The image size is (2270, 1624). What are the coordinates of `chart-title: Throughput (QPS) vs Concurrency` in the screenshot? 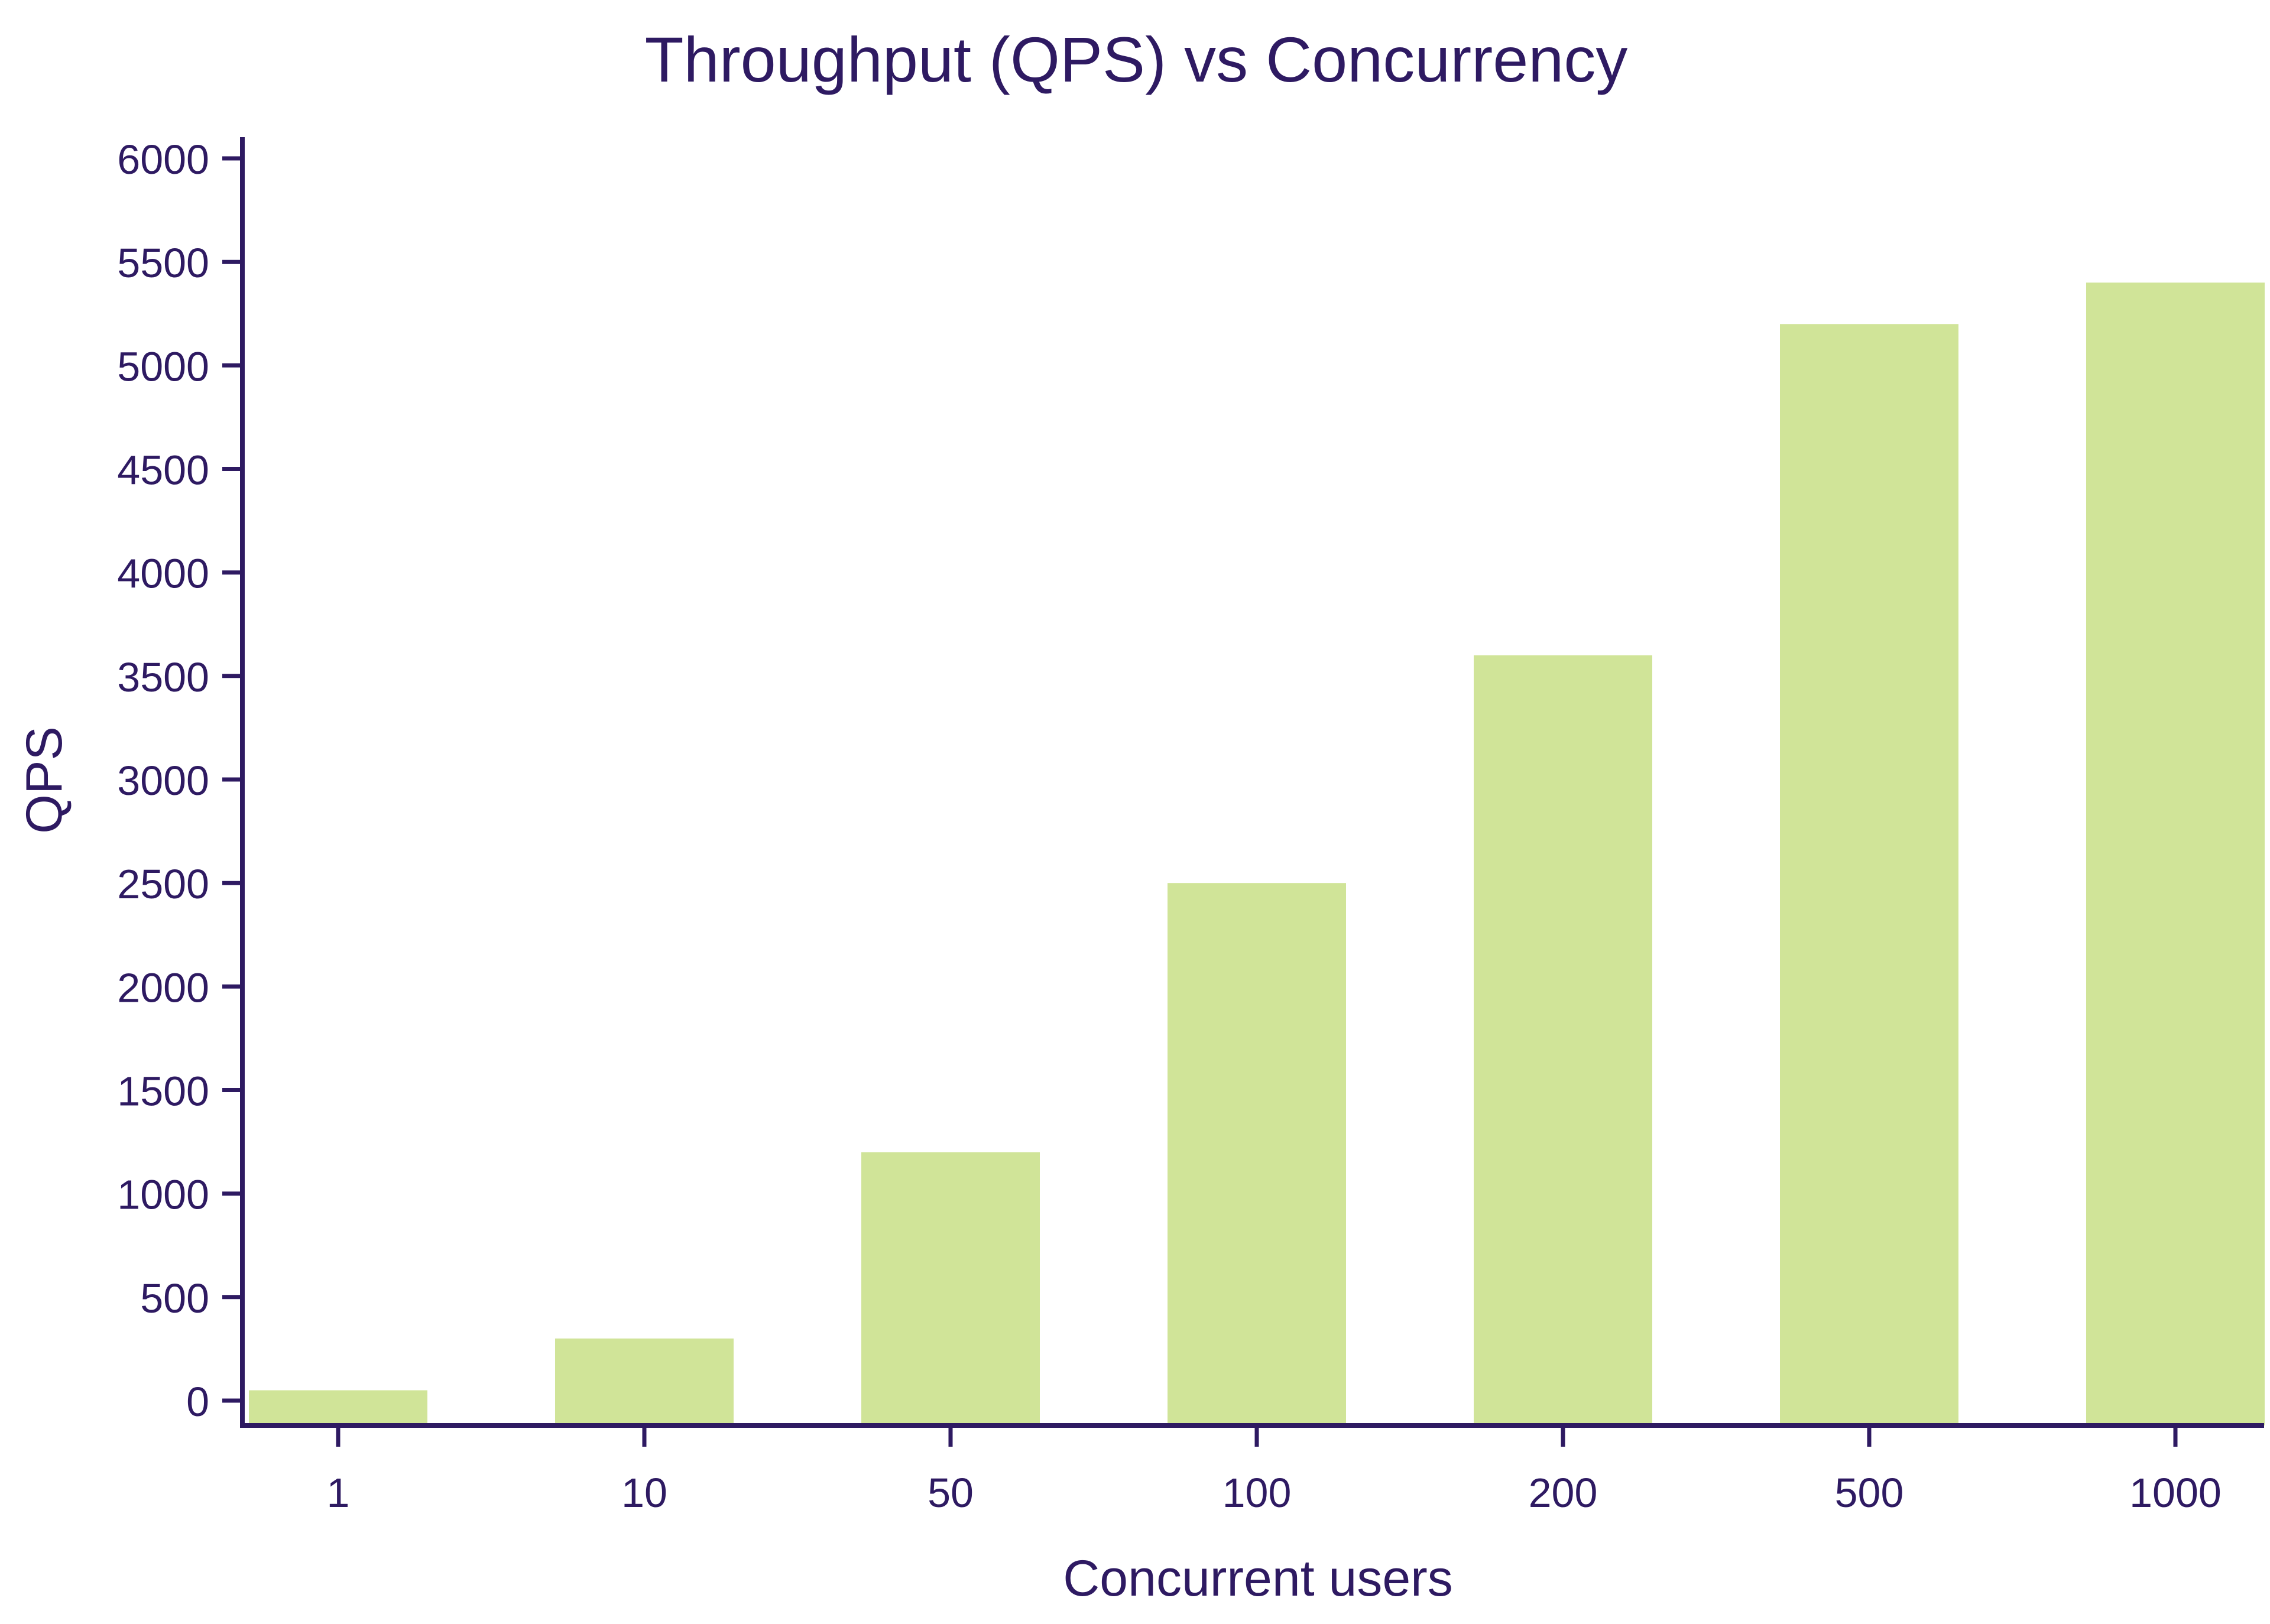 It's located at (1137, 60).